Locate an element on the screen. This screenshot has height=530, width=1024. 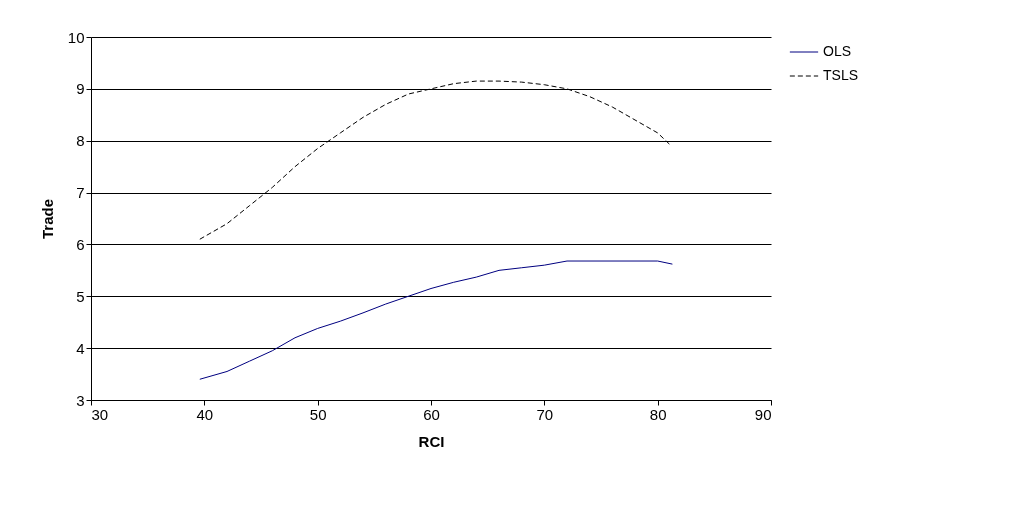
y-axis-title: Trade is located at coordinates (47, 219).